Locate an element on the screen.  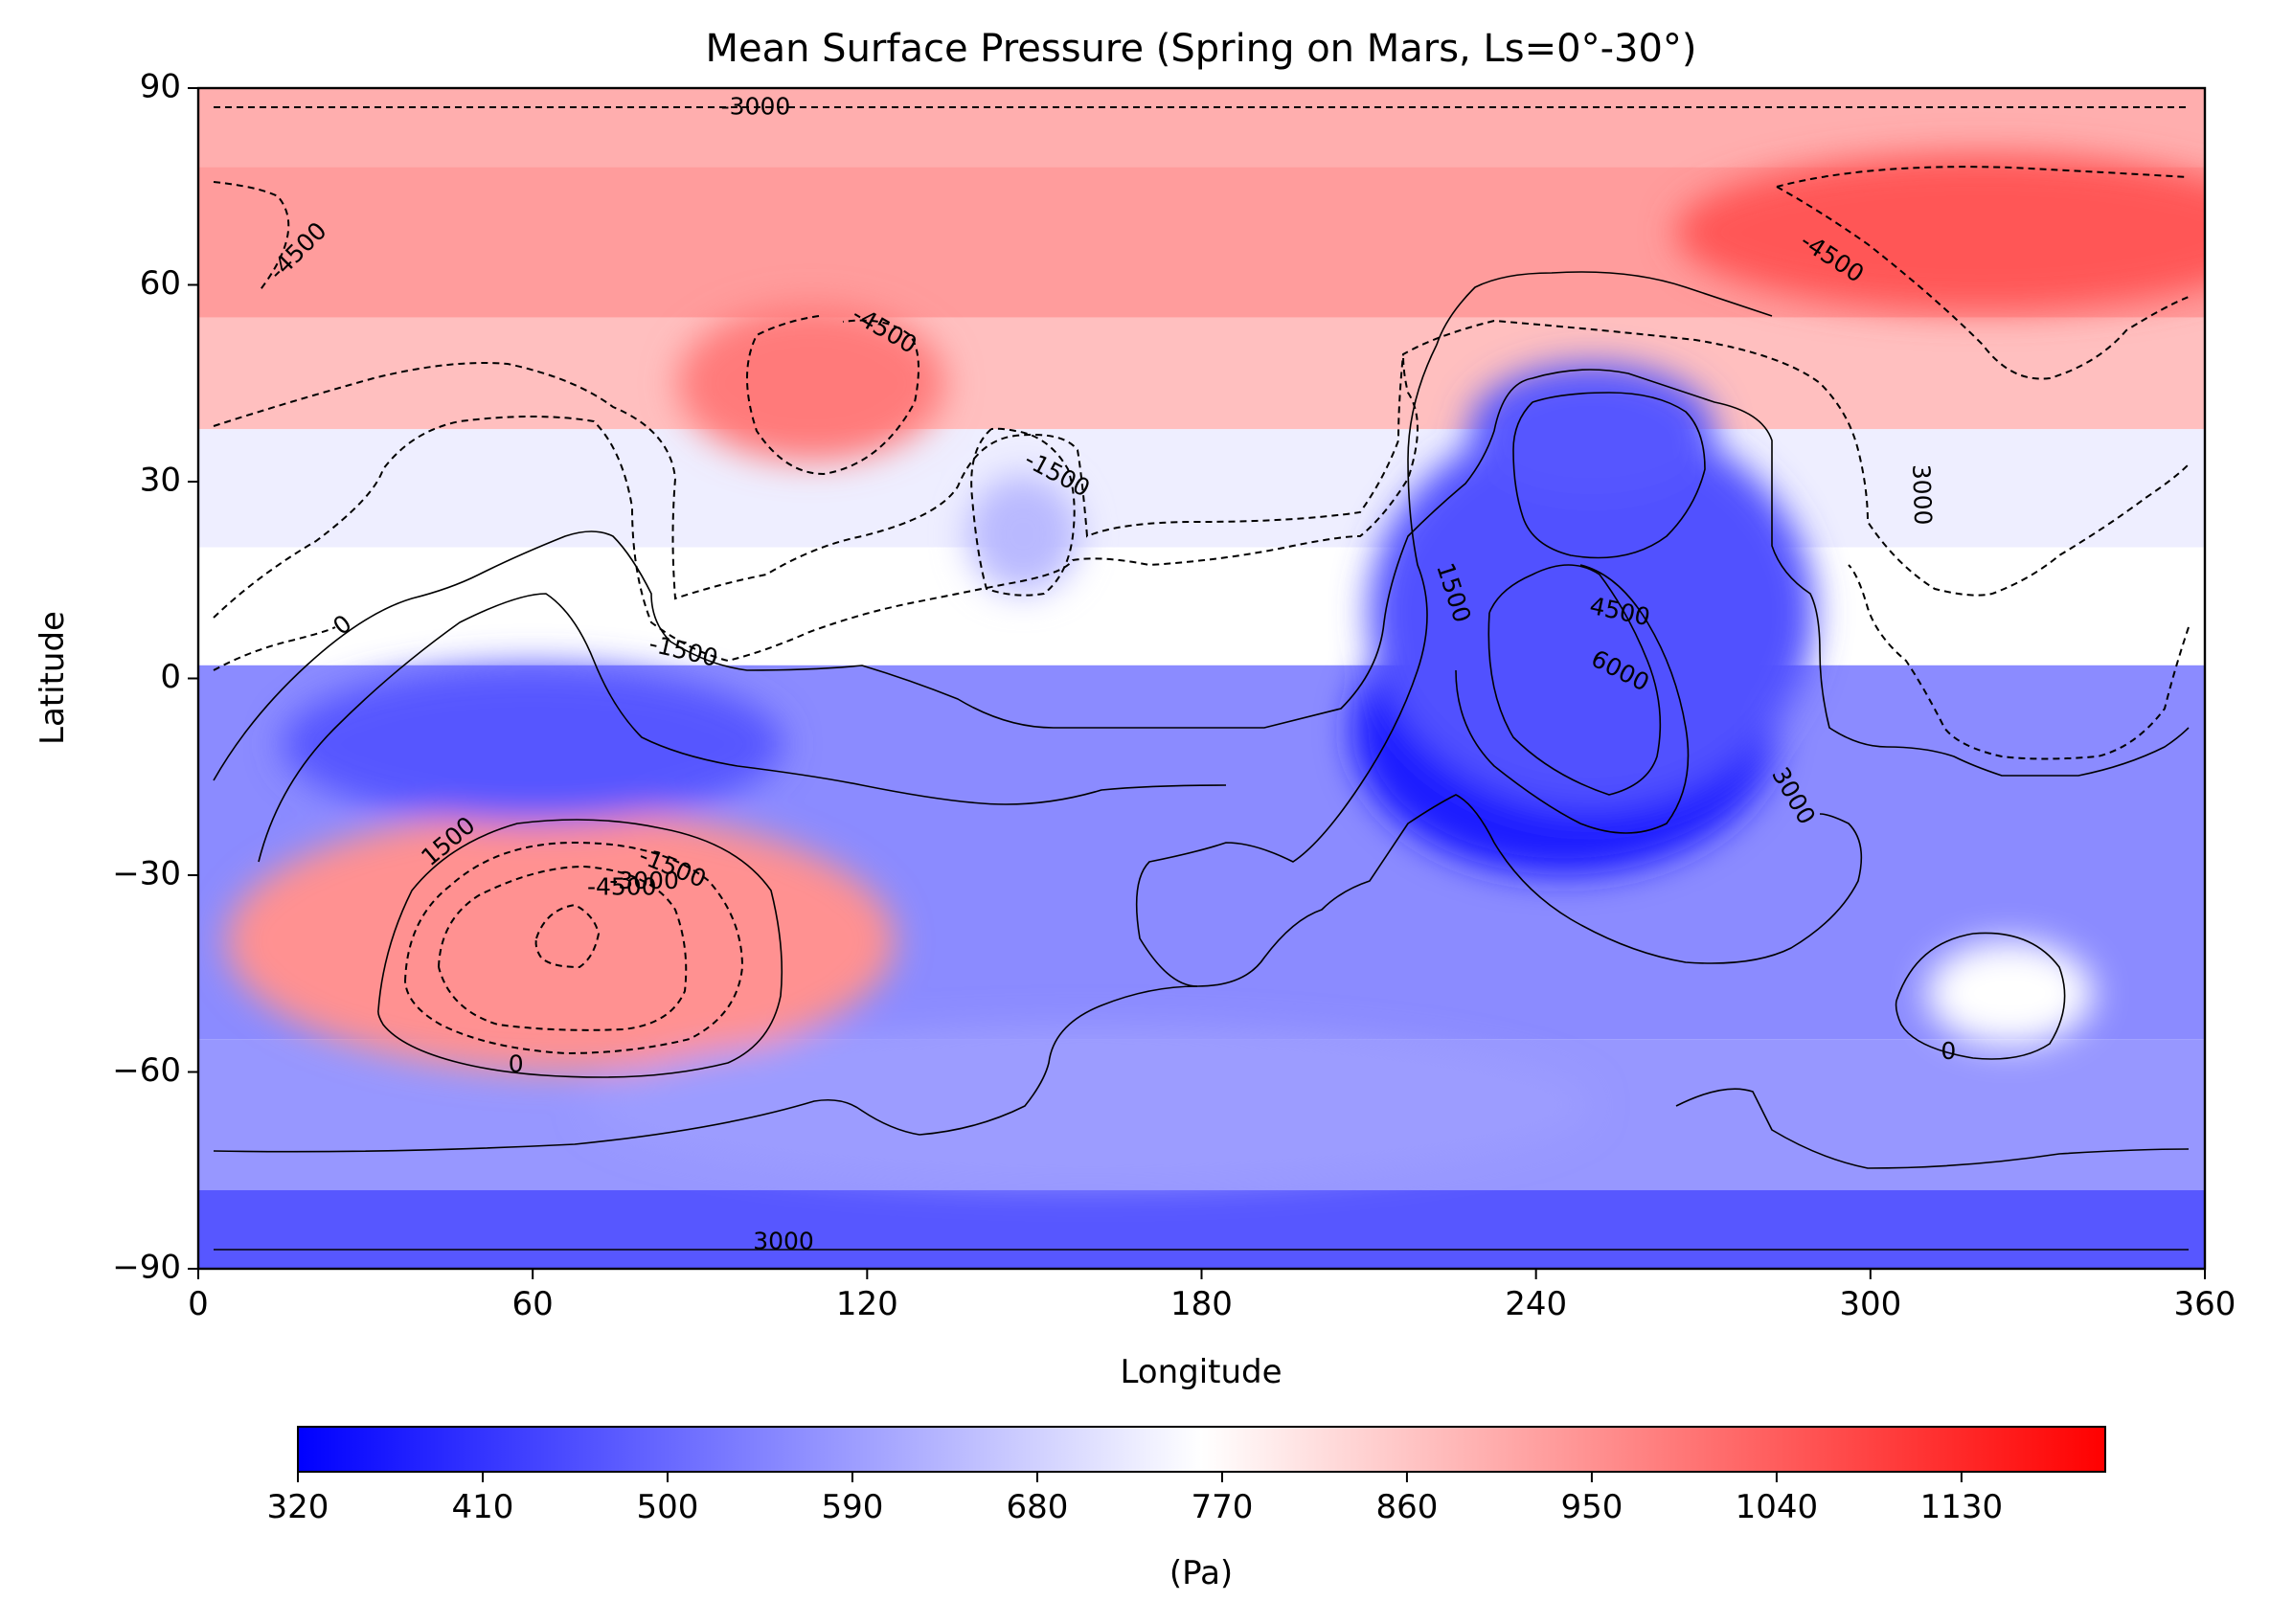
x-tick-label: 360 is located at coordinates (2205, 1304).